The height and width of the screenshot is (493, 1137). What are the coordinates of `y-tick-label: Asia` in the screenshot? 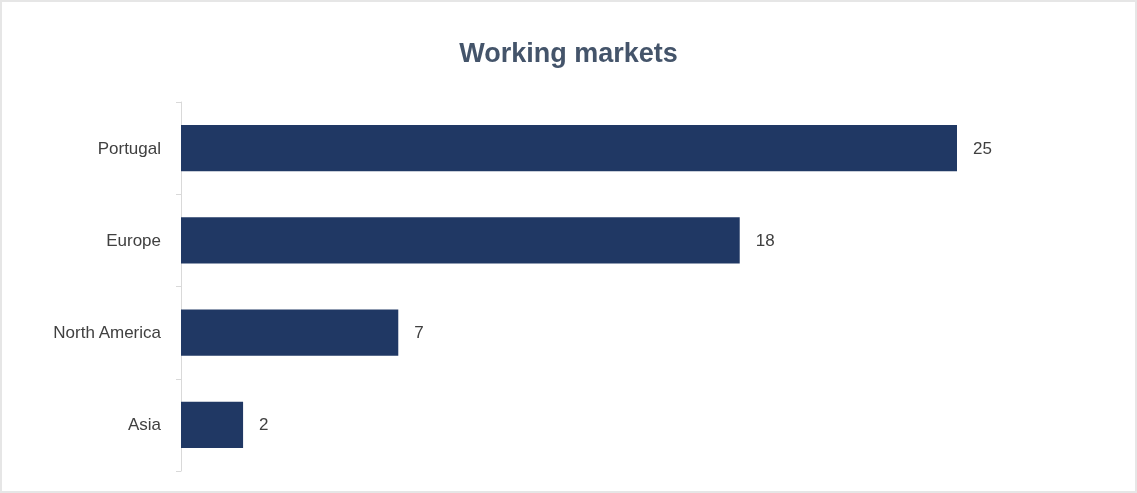 It's located at (144, 425).